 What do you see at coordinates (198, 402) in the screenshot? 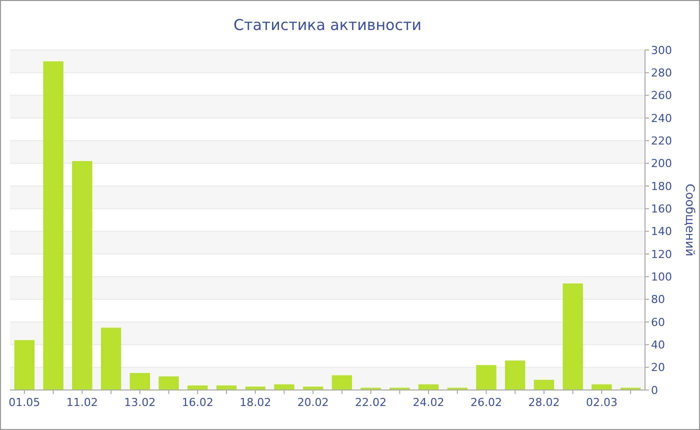
I see `x-tick-label: 16.02` at bounding box center [198, 402].